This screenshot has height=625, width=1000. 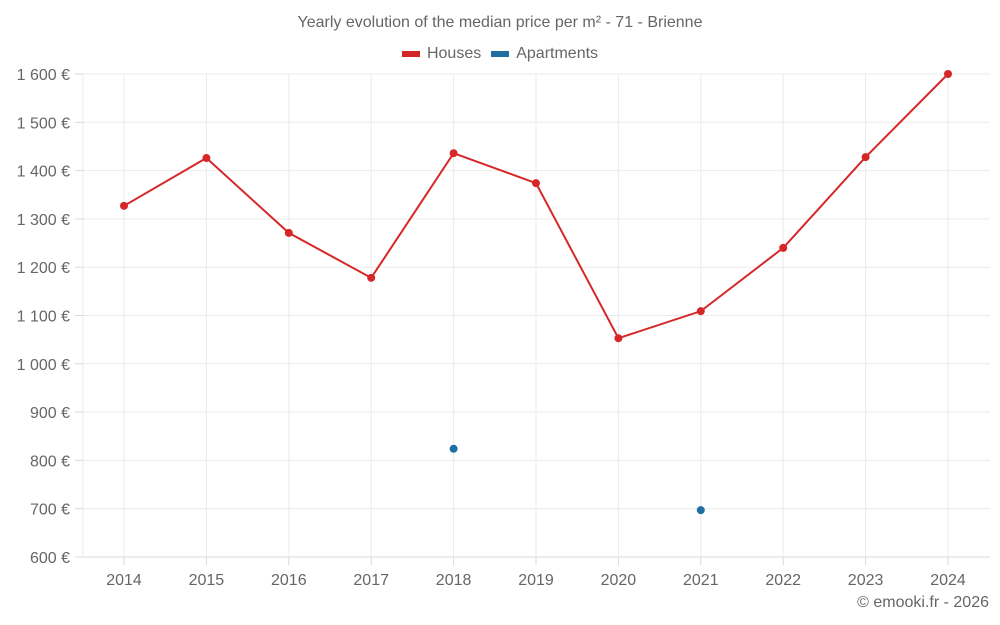 I want to click on y-tick-label: 1 300 €, so click(x=43, y=220).